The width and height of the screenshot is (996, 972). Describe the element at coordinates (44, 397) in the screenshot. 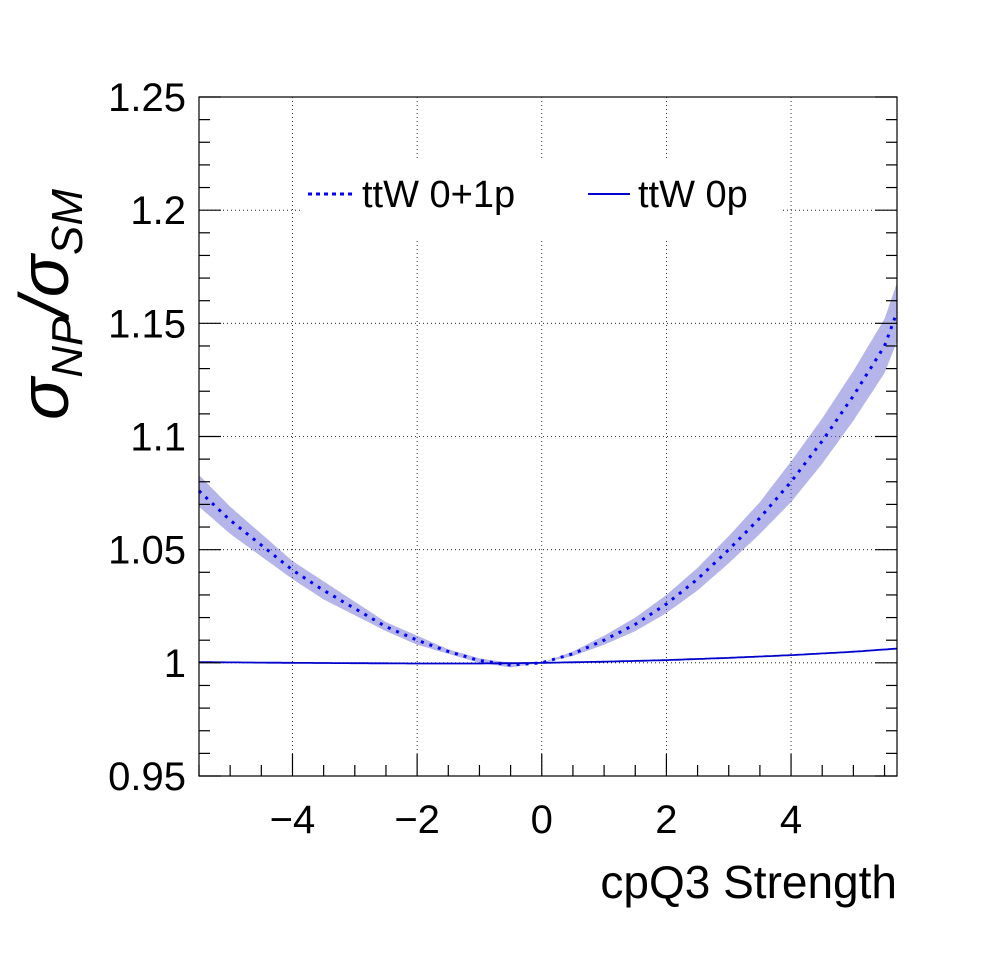

I see `y-title-sigma-np: σ` at that location.